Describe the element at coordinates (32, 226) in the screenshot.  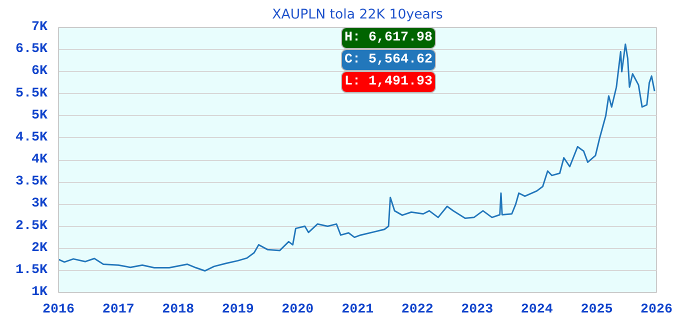
I see `y-tick-label: 2.5K` at that location.